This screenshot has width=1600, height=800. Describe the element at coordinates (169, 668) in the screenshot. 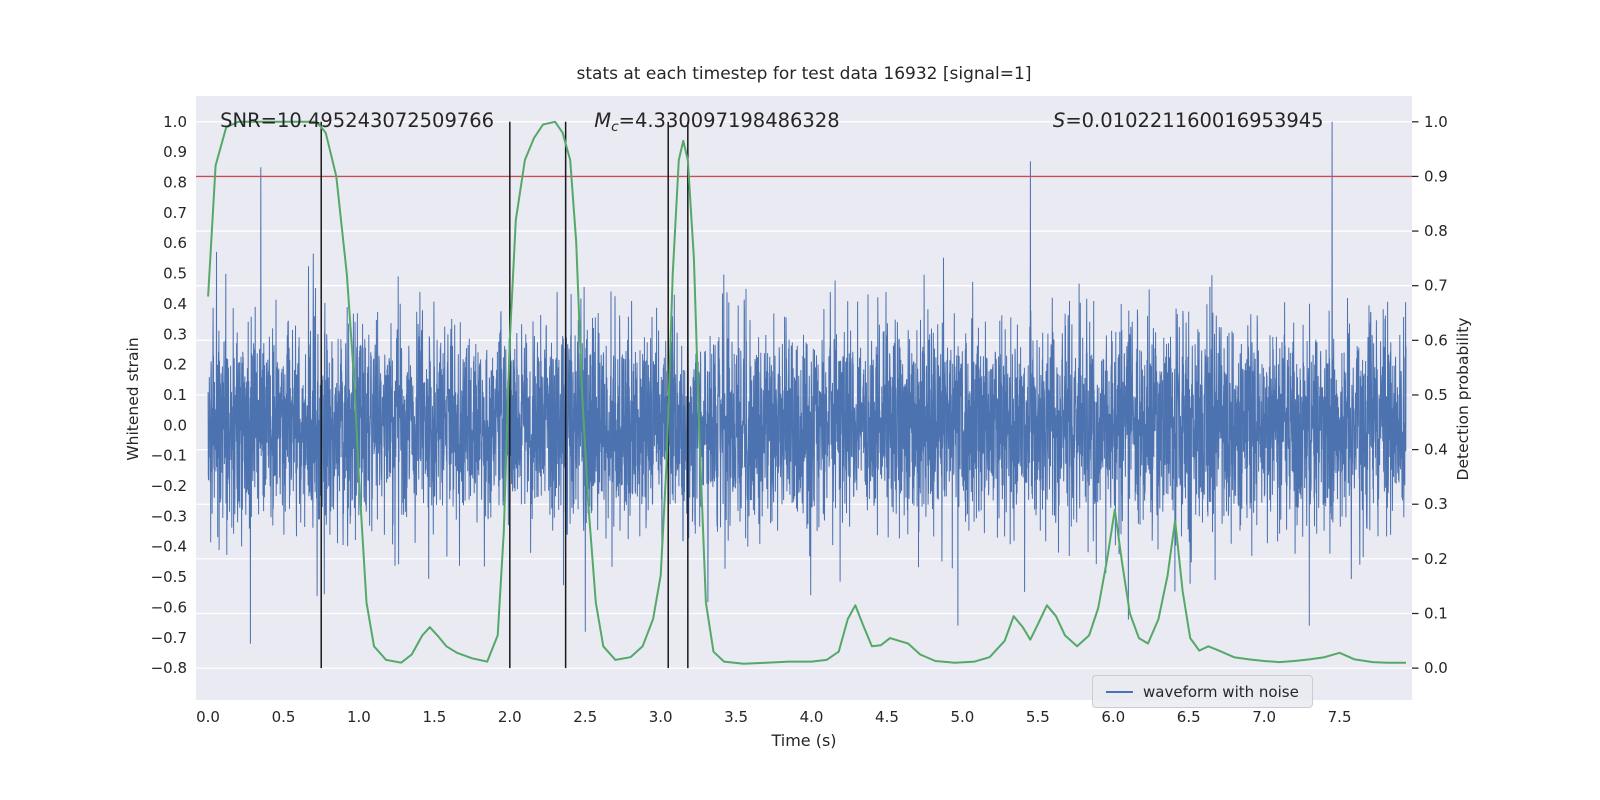

I see `svg-text: −0.8` at that location.